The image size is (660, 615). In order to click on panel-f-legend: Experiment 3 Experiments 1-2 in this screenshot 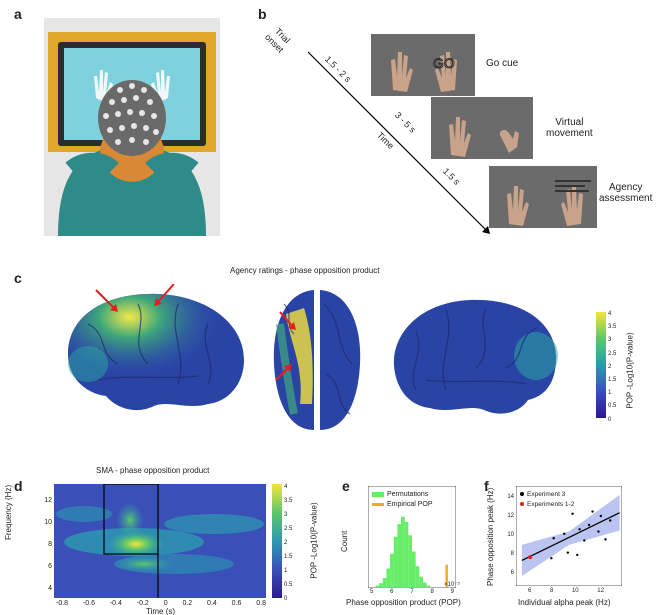, I will do `click(547, 500)`.